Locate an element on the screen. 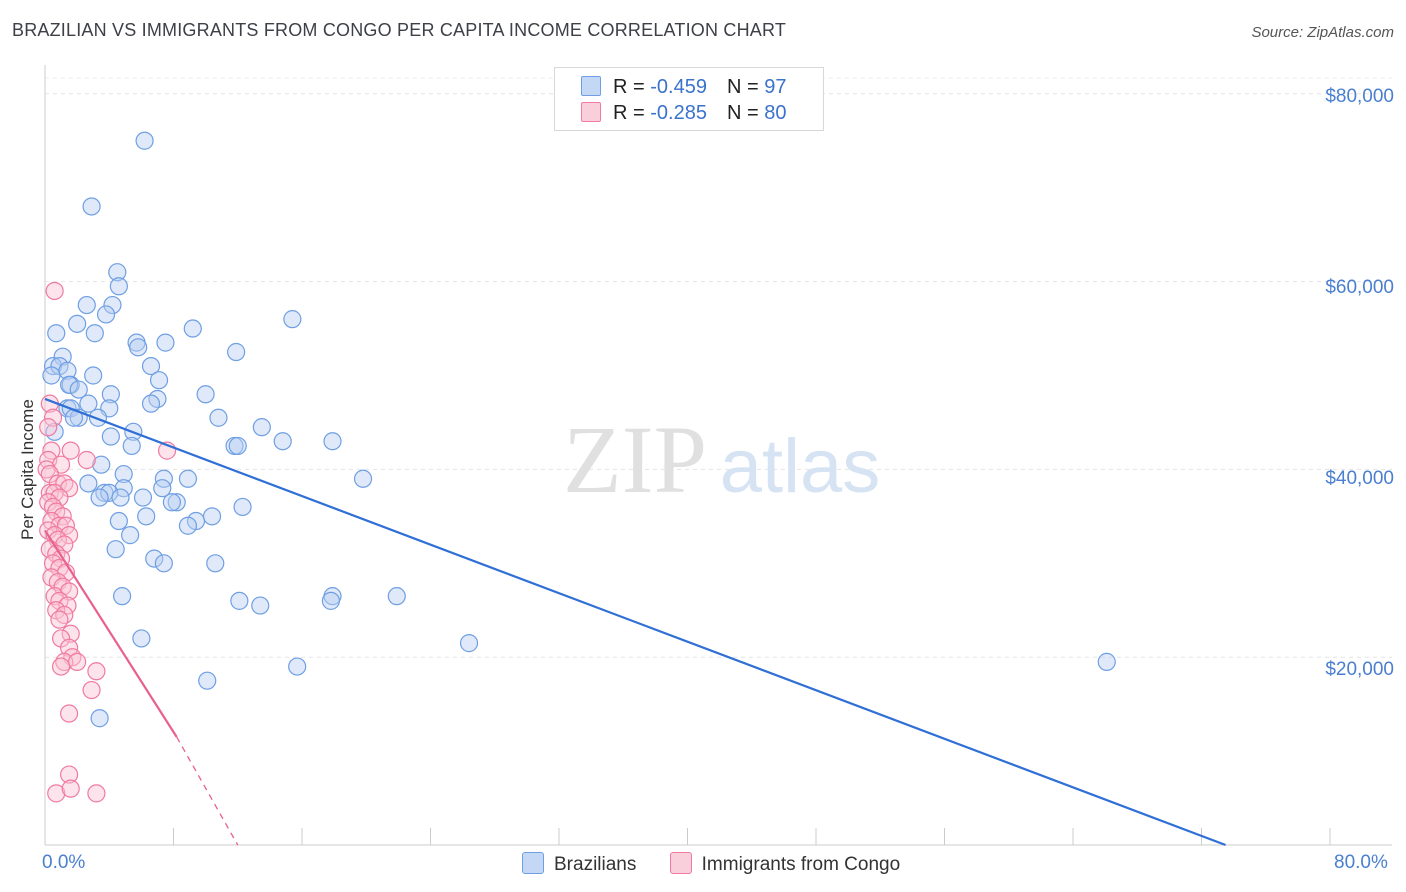 The height and width of the screenshot is (892, 1406). y-tick-label: $60,000 is located at coordinates (1359, 287).